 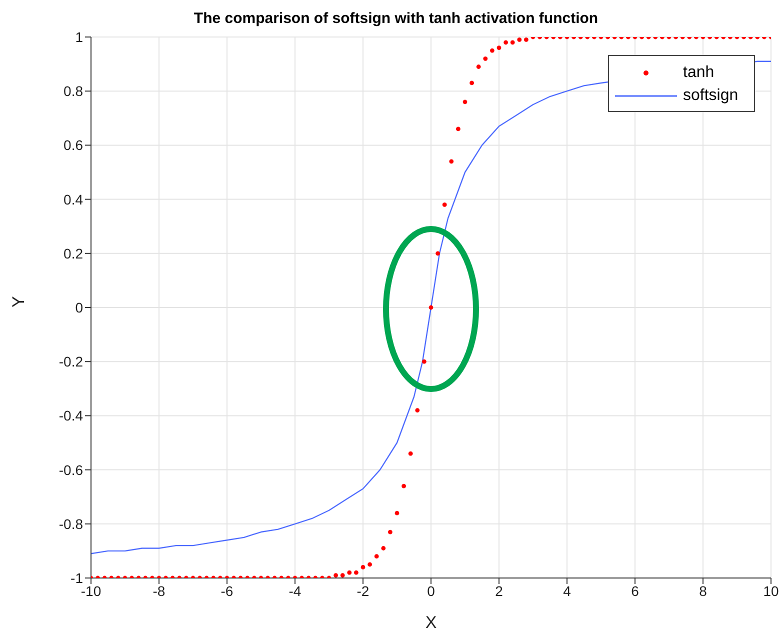 What do you see at coordinates (227, 590) in the screenshot?
I see `x-tick-label: -6` at bounding box center [227, 590].